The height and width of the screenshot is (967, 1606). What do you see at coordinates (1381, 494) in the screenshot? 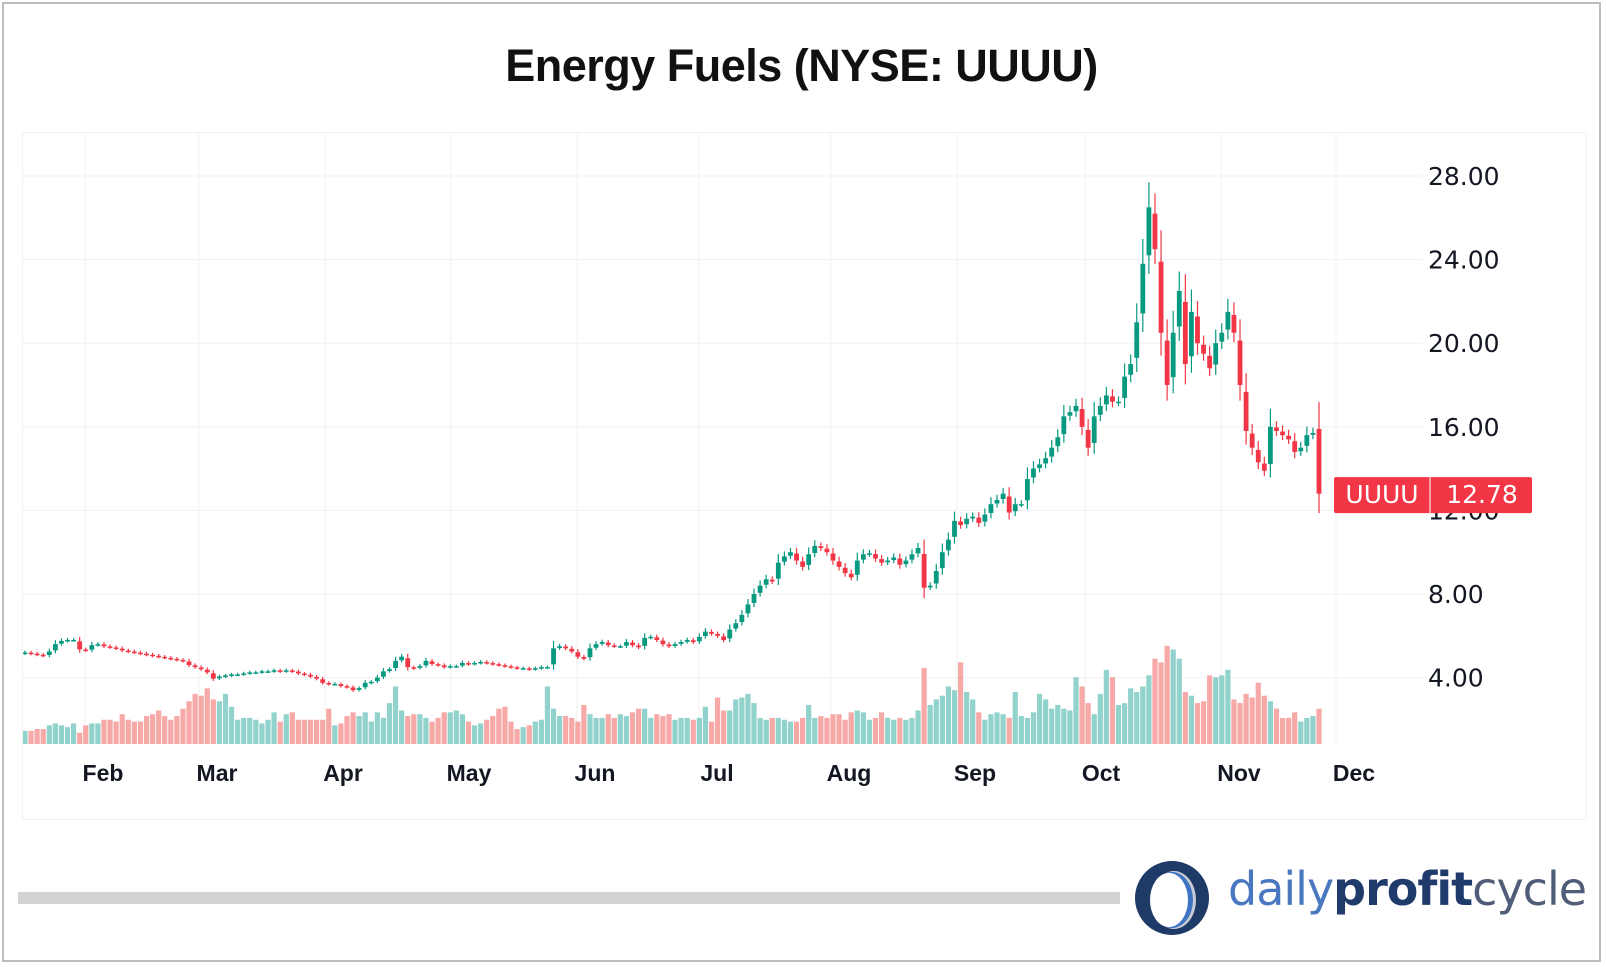
I see `price-tag-symbol: UUUU` at bounding box center [1381, 494].